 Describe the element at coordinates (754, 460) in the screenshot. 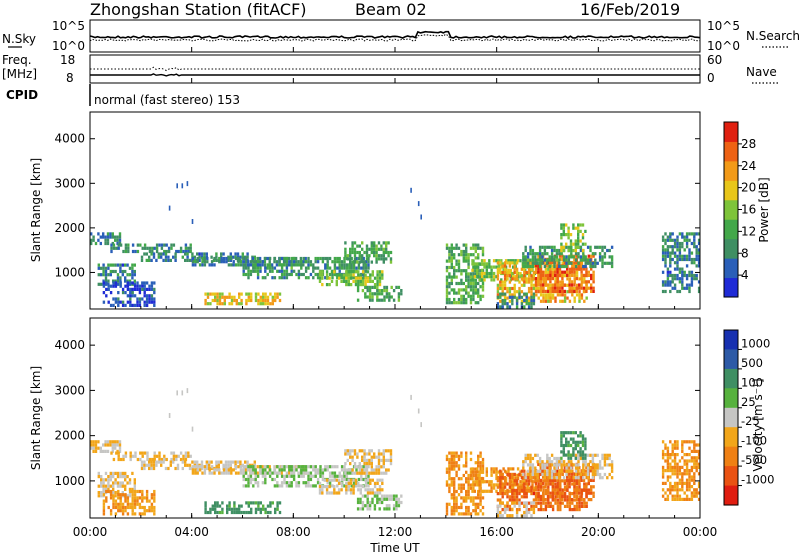

I see `colorbar-tick-label: -500` at that location.